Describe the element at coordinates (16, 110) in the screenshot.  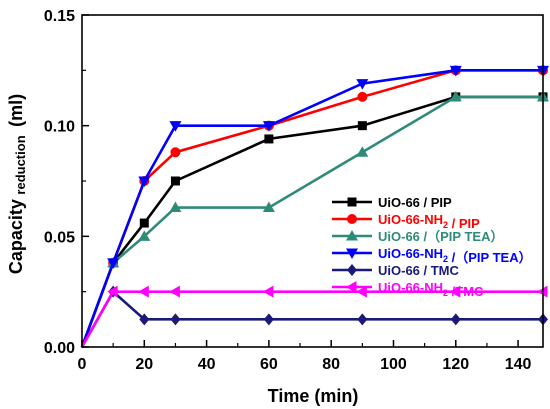
I see `y-axis-label-unit: (ml)` at that location.